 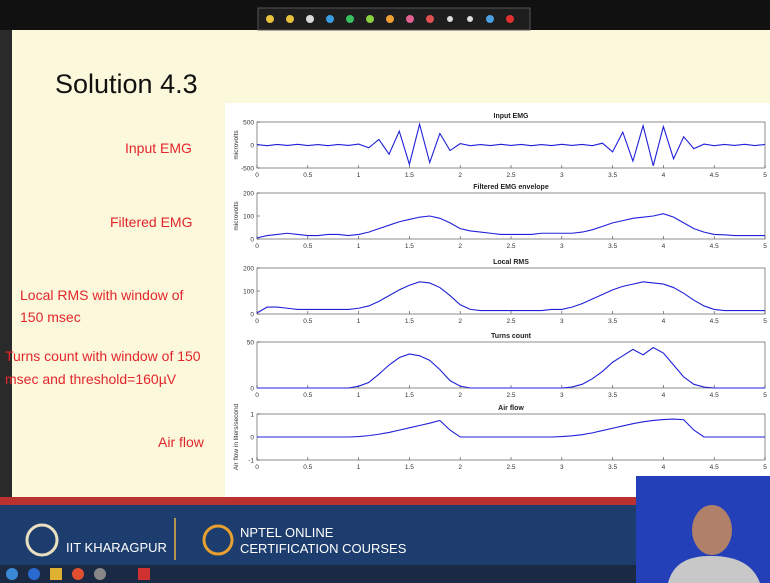 What do you see at coordinates (385, 501) in the screenshot?
I see `footer-stripe` at bounding box center [385, 501].